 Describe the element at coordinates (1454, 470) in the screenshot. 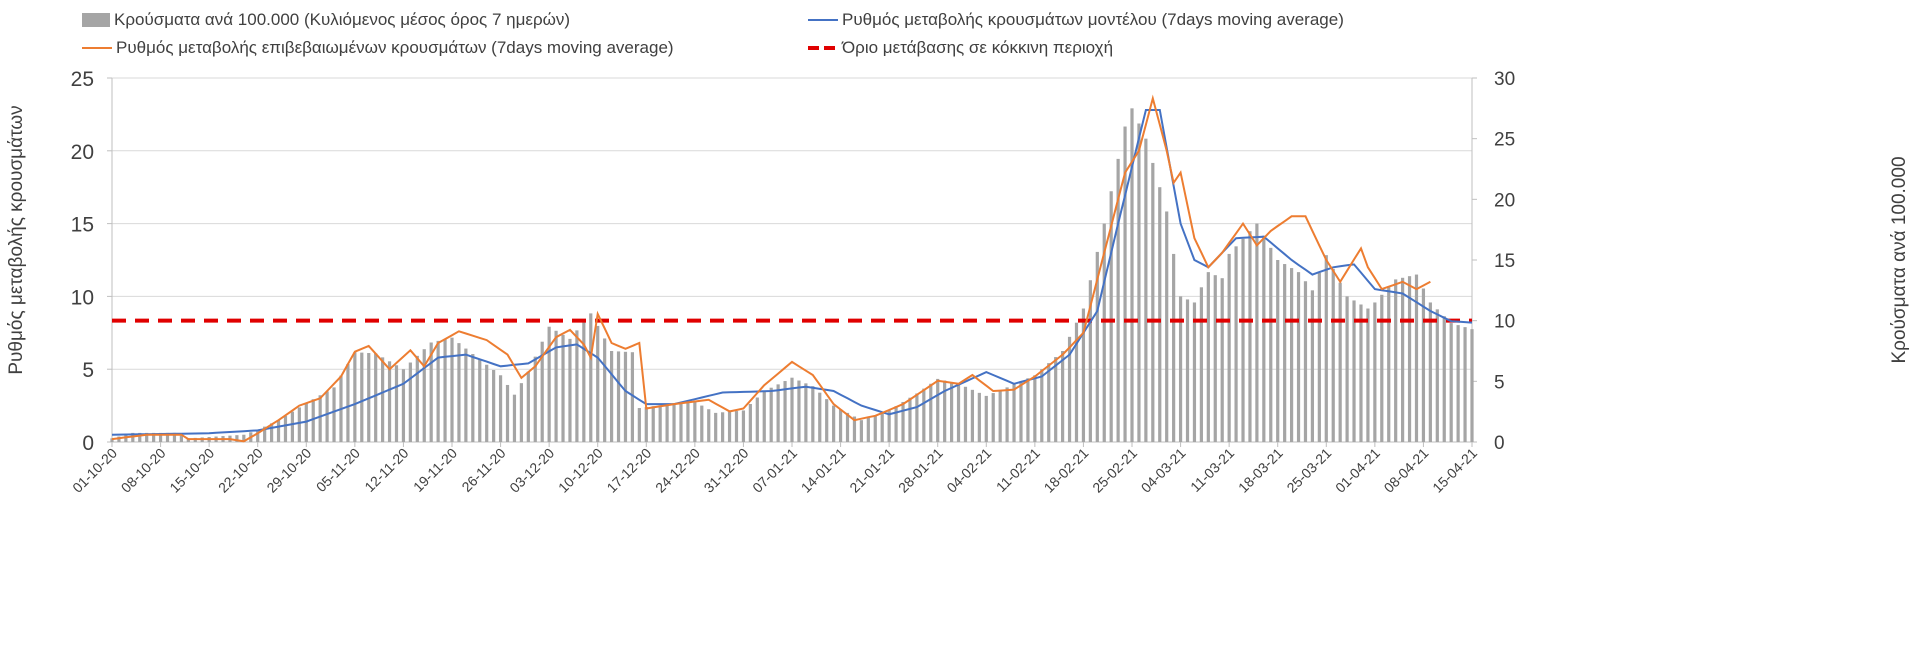

I see `x-tick-label: 15-04-21` at that location.